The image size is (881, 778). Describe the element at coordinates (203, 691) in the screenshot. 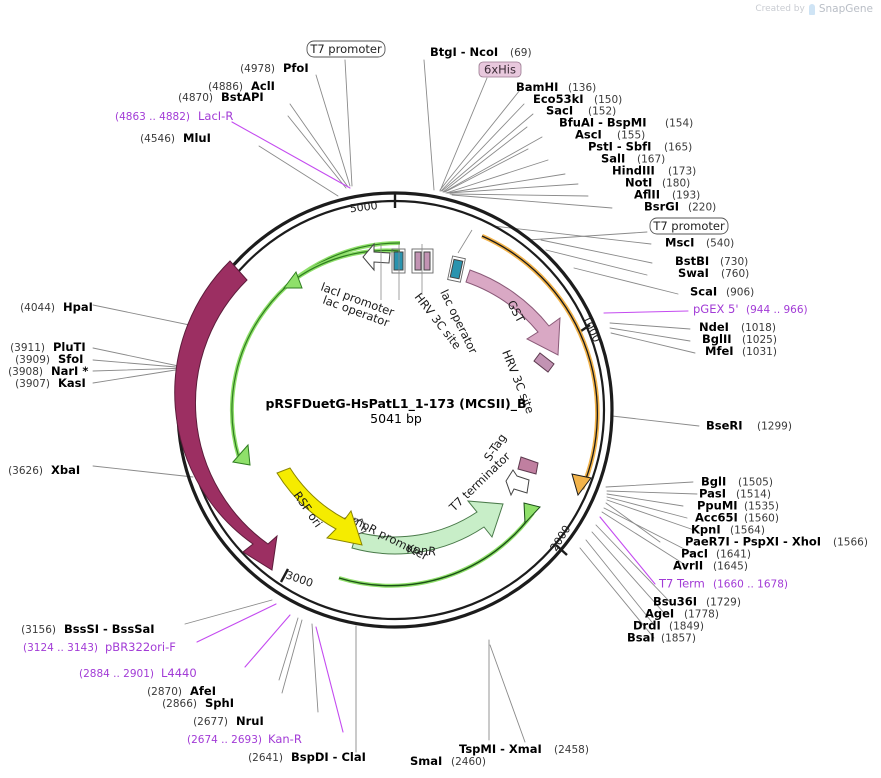

I see `name-afeI: AfeI` at that location.